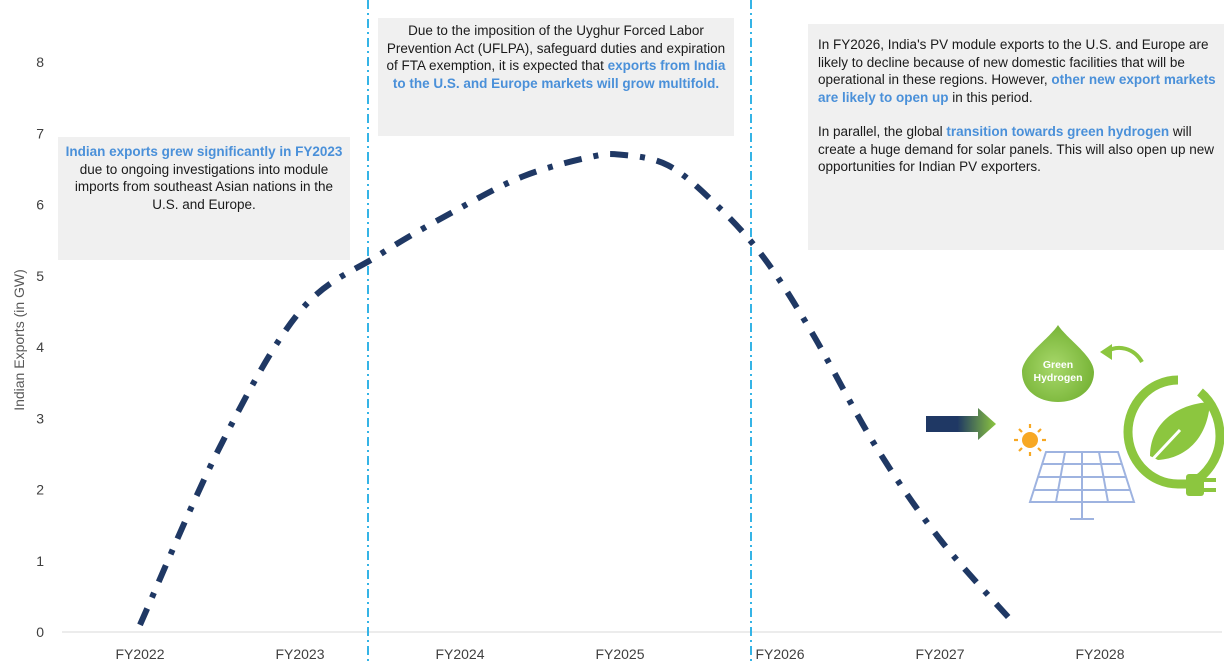 The image size is (1224, 664). Describe the element at coordinates (299, 654) in the screenshot. I see `x-tick-label: FY2023` at that location.